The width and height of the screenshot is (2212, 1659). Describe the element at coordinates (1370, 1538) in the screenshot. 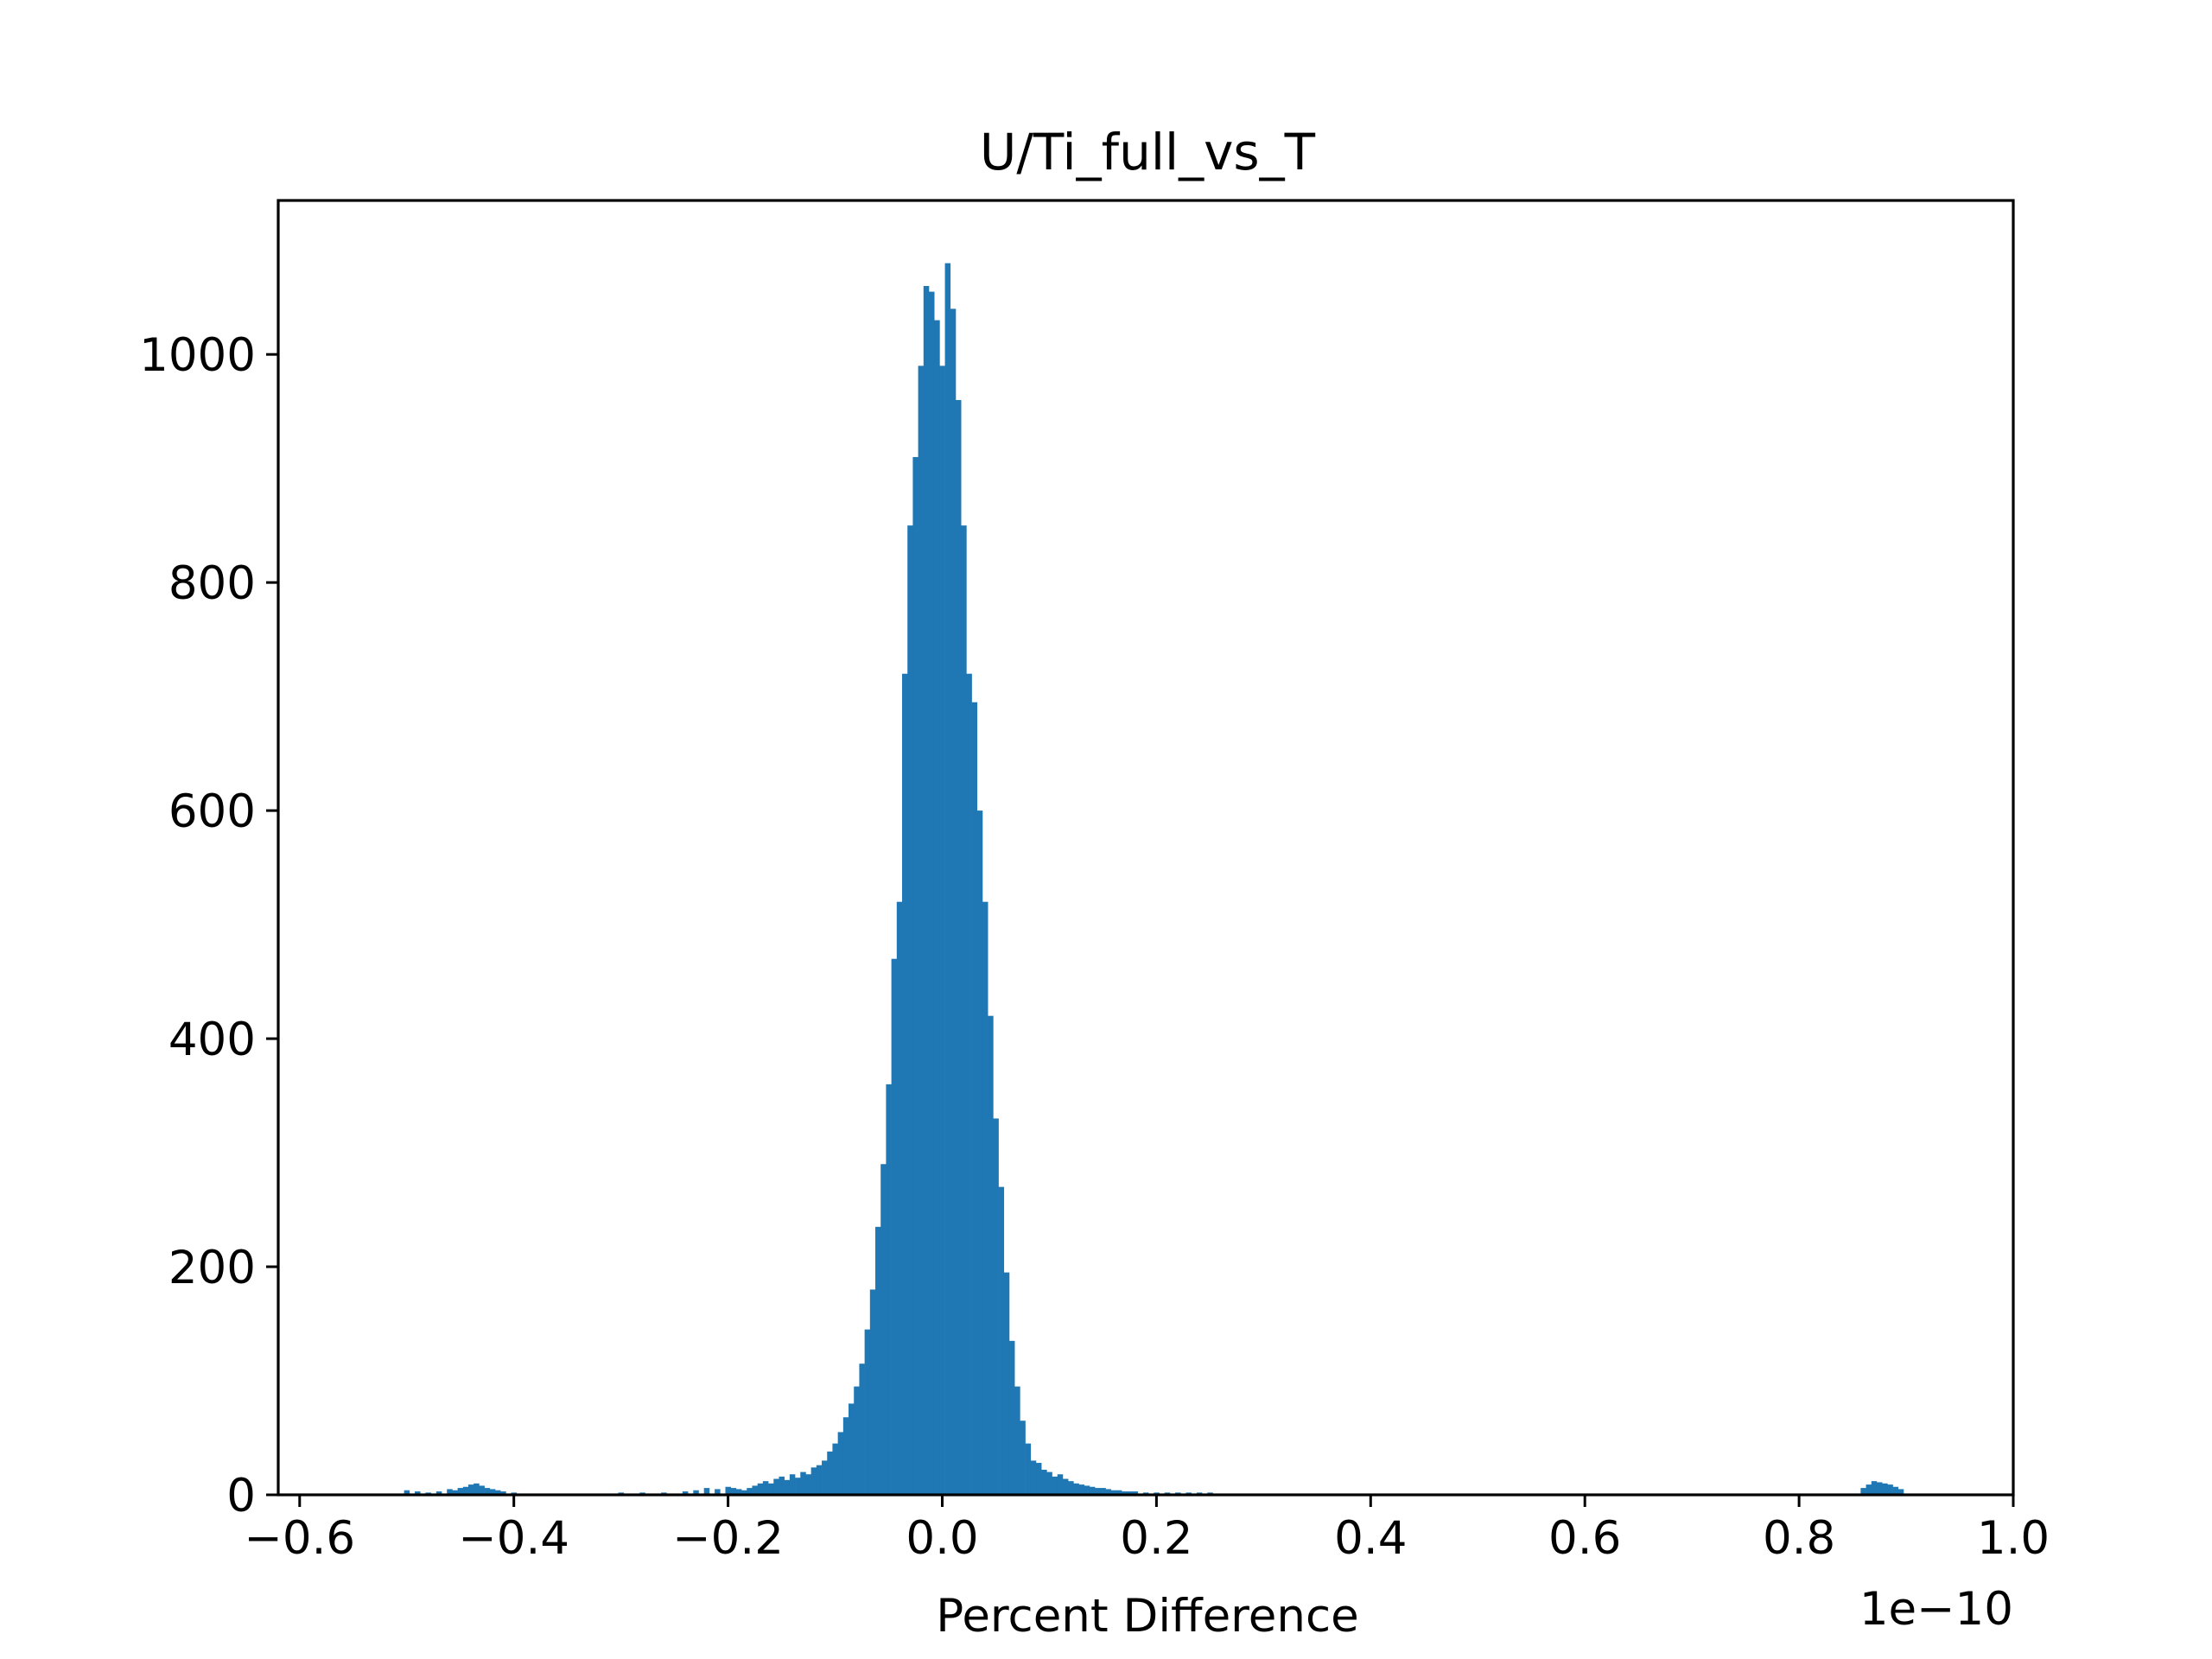

I see `x-tick-label: 0.4` at that location.